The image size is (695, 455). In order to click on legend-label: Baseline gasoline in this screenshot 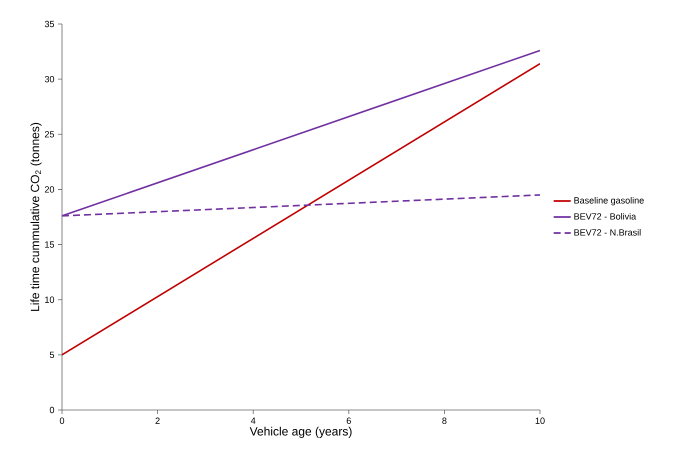, I will do `click(609, 201)`.